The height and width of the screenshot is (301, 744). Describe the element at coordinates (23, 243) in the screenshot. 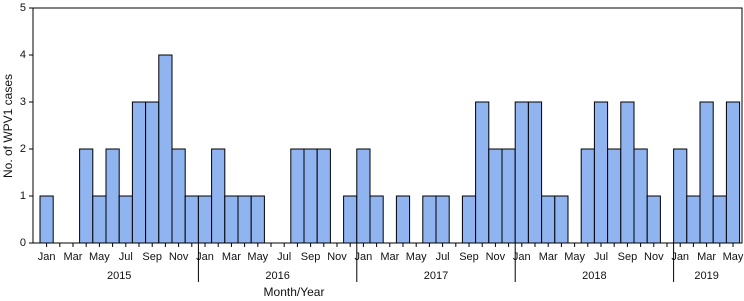

I see `y-tick-label: 0` at that location.